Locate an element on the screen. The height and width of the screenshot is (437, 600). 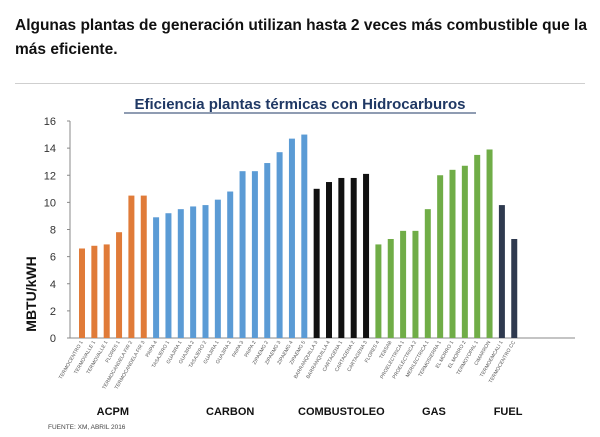
y-tick-label: 12 is located at coordinates (50, 176).